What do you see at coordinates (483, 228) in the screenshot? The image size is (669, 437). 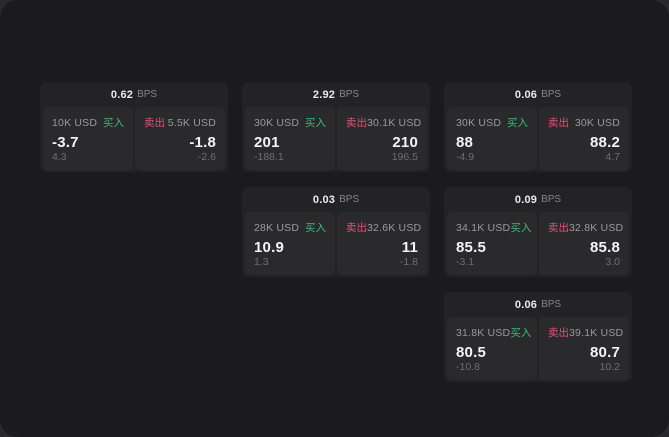 I see `buy-amount: 34.1K USD` at bounding box center [483, 228].